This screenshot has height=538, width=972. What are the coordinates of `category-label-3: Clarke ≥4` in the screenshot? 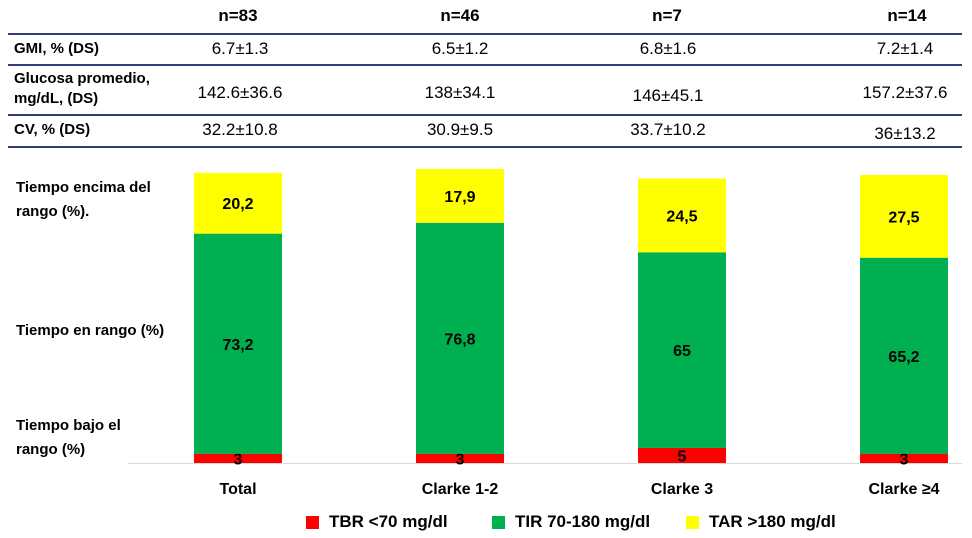 It's located at (903, 489).